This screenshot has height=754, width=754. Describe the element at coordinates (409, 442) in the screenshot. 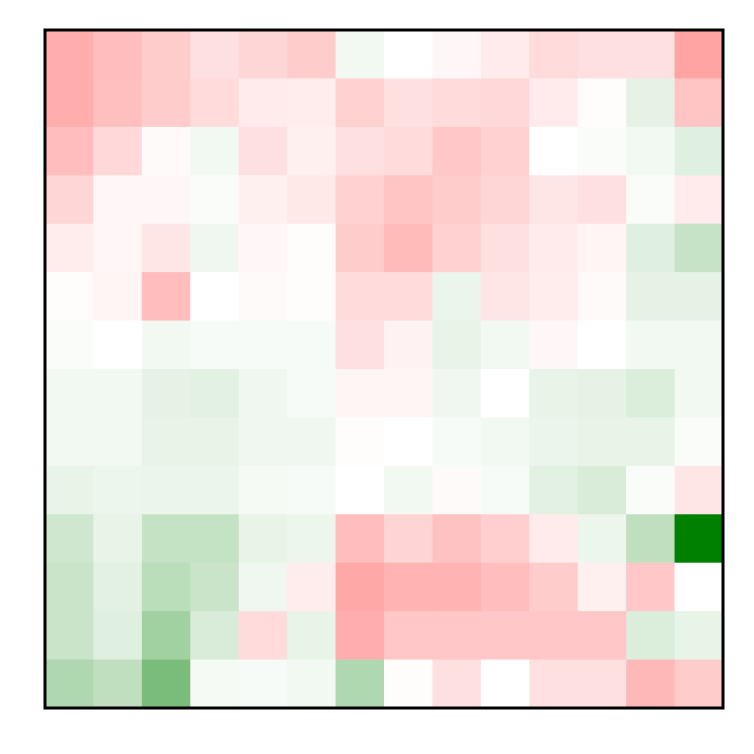

I see `heatmap-cell-r8-c7` at that location.